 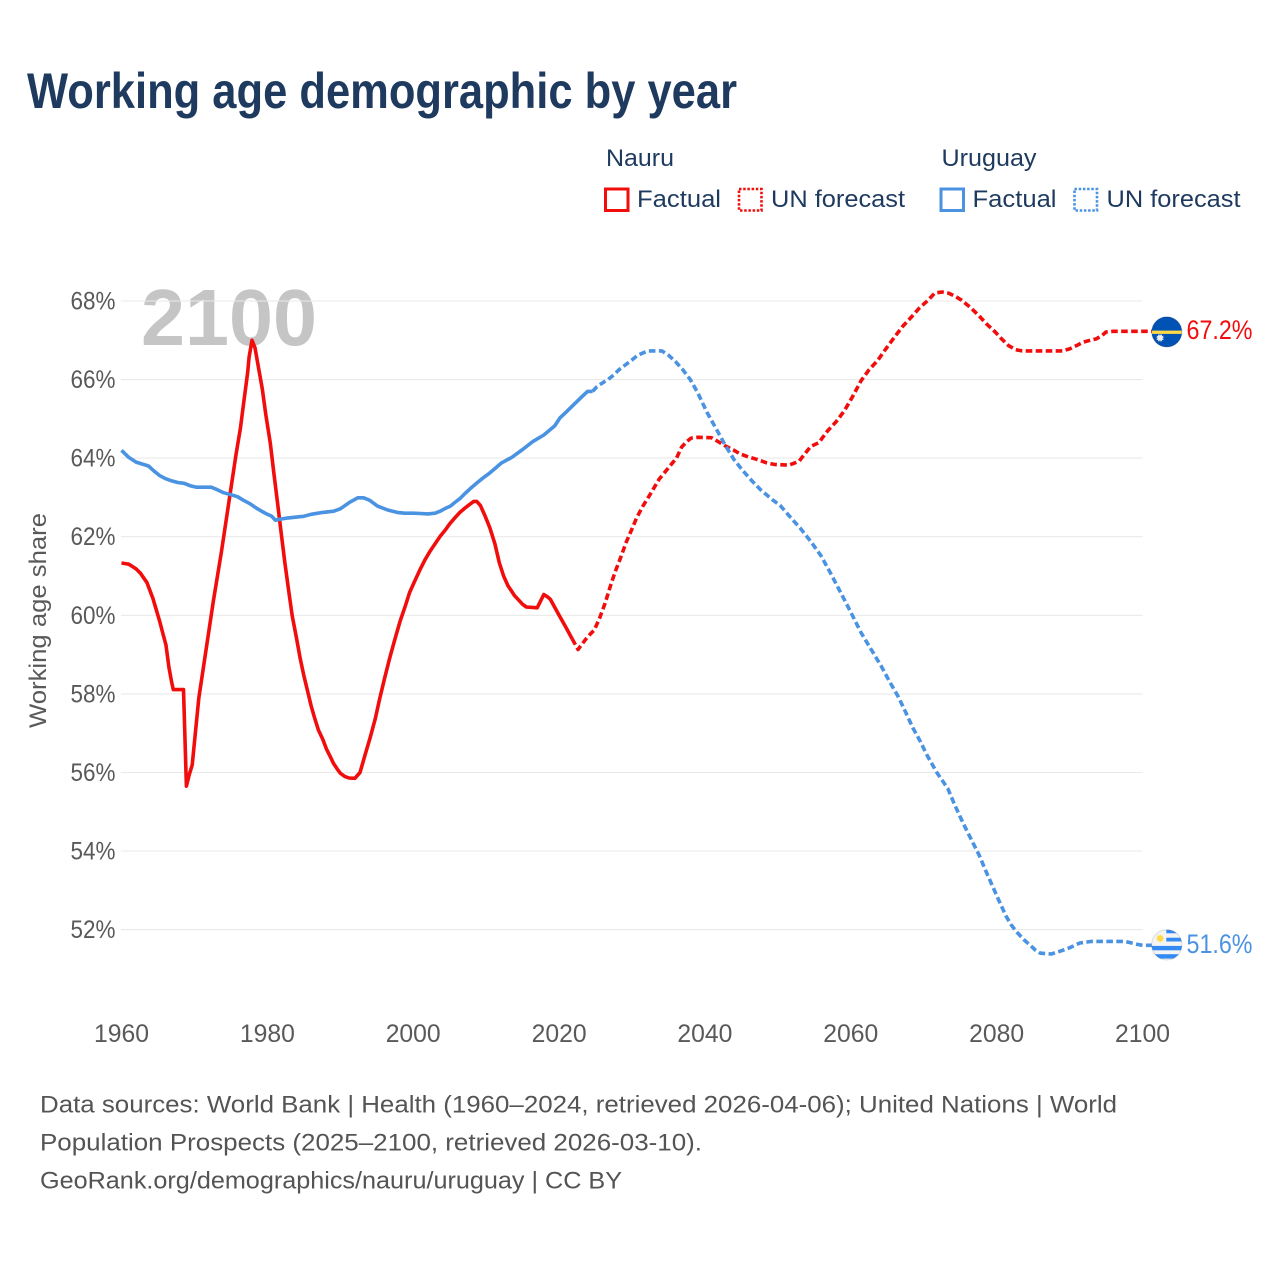 What do you see at coordinates (93, 930) in the screenshot?
I see `svg-text: 52%` at bounding box center [93, 930].